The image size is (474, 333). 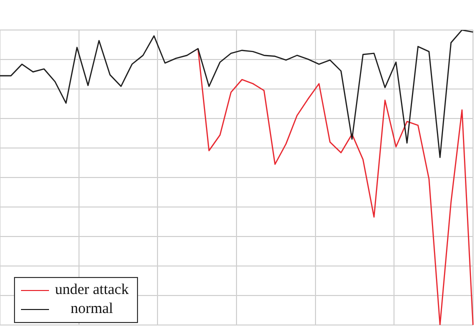 I want to click on legend-label: normal, so click(x=92, y=309).